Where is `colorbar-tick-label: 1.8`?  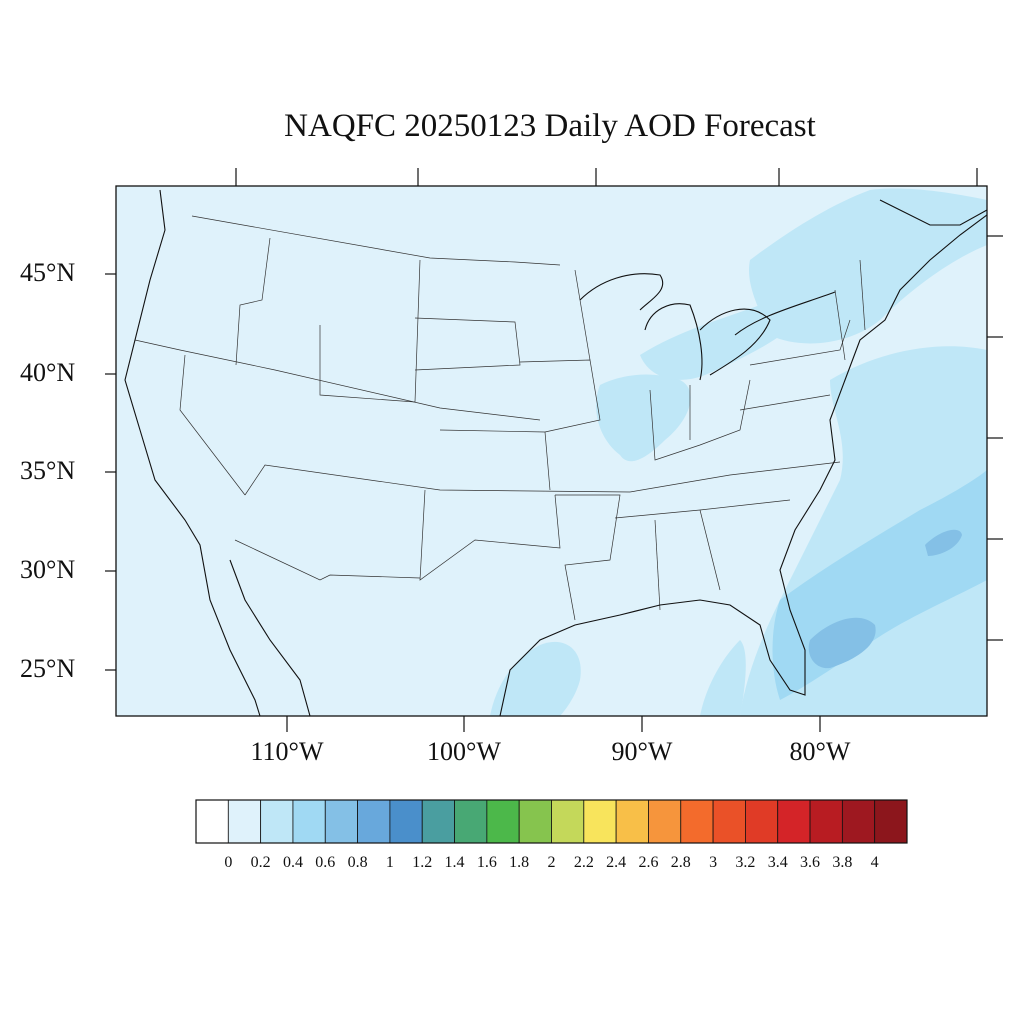
colorbar-tick-label: 1.8 is located at coordinates (519, 862).